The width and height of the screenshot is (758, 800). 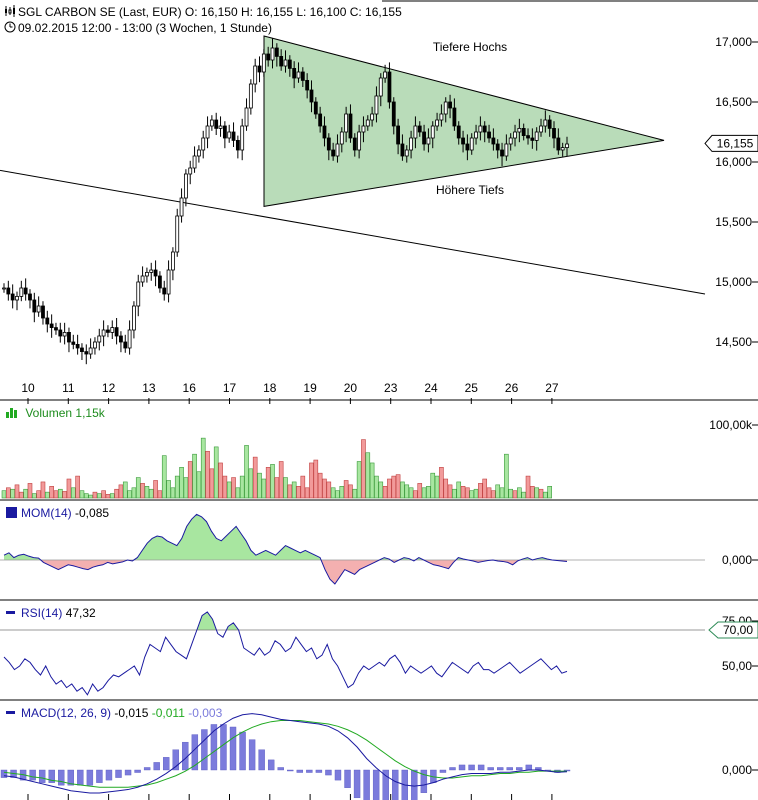 What do you see at coordinates (205, 713) in the screenshot?
I see `macd-hist-value: -0,003` at bounding box center [205, 713].